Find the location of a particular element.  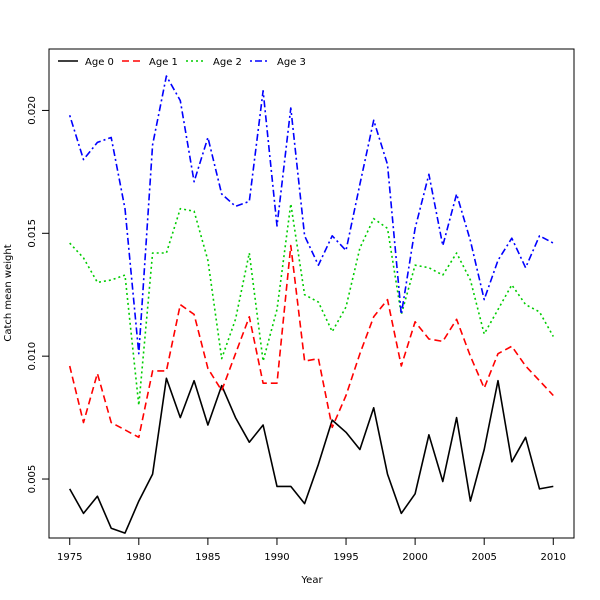

y-tick-label: 0.010 is located at coordinates (32, 356).